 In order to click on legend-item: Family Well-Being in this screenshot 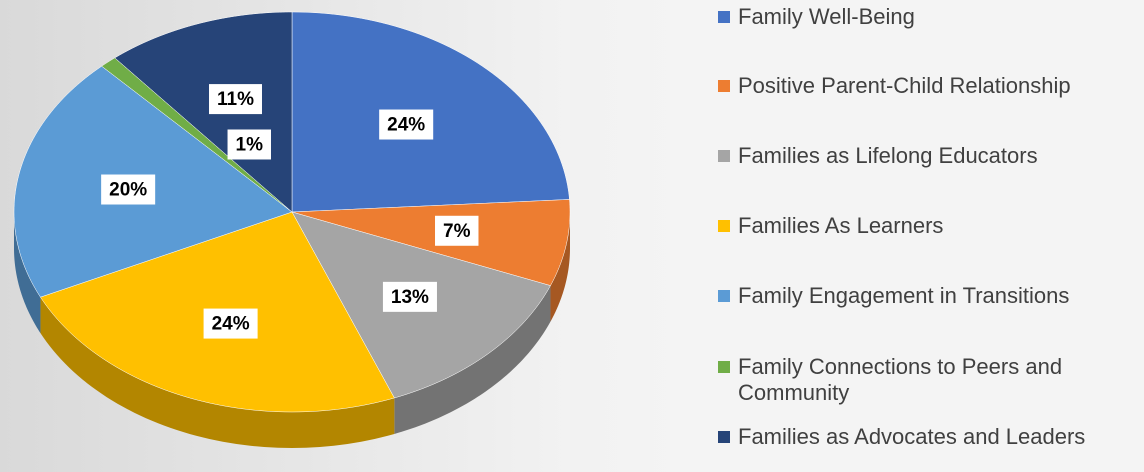, I will do `click(928, 17)`.